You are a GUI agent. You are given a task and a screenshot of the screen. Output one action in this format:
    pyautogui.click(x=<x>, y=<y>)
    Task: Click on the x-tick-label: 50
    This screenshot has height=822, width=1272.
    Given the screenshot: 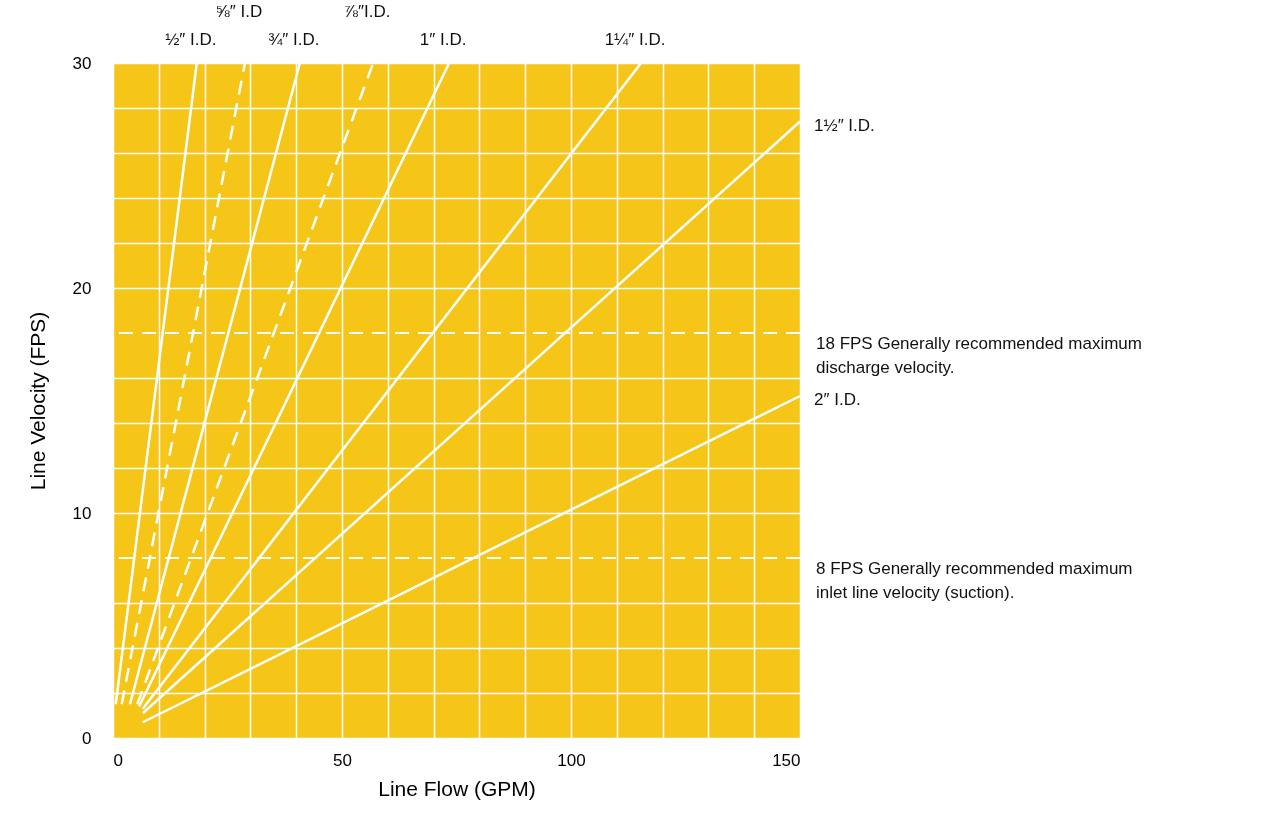 What is the action you would take?
    pyautogui.click(x=342, y=760)
    